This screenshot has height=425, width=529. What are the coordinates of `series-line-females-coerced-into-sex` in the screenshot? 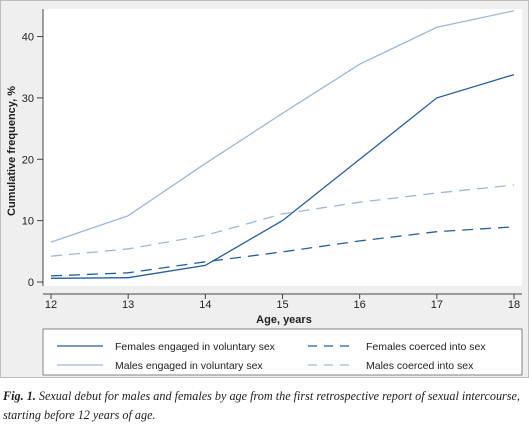 It's located at (282, 251).